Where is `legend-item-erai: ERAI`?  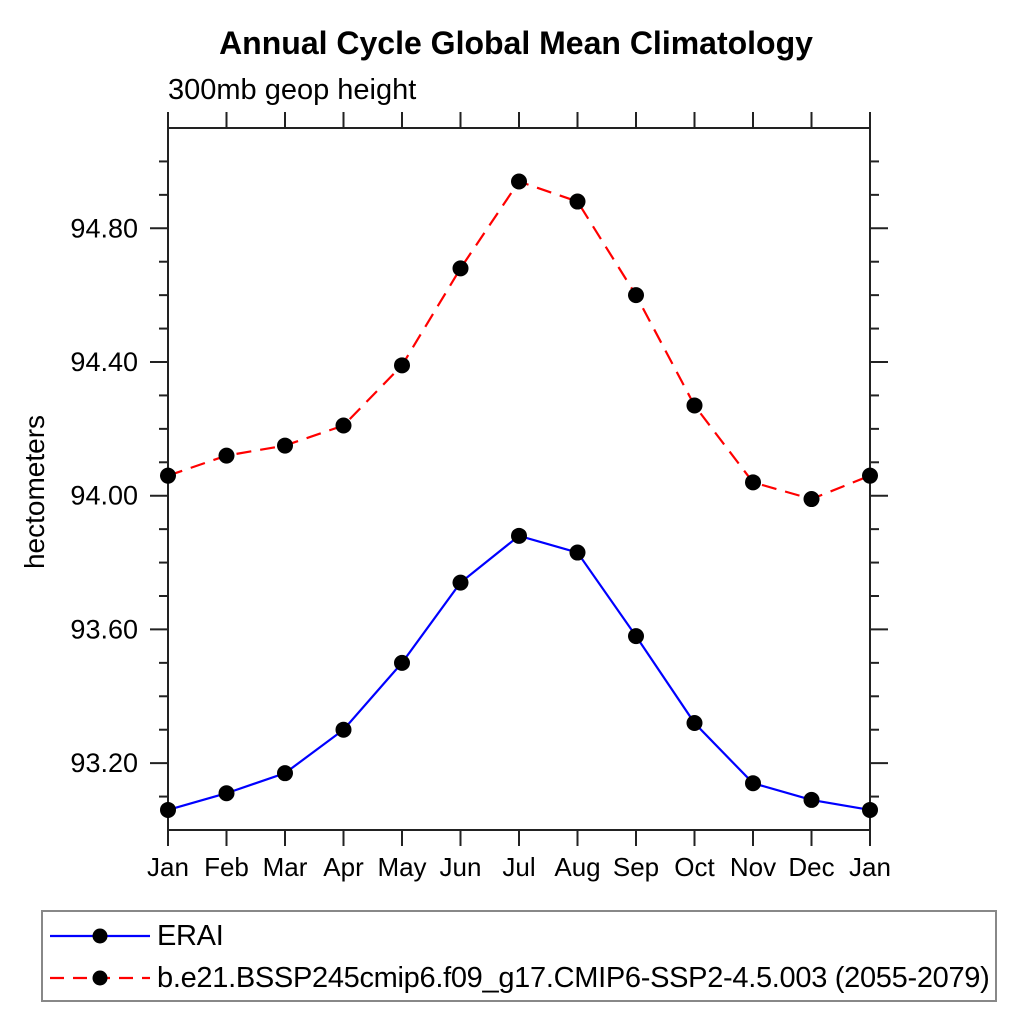
legend-item-erai: ERAI is located at coordinates (136, 935).